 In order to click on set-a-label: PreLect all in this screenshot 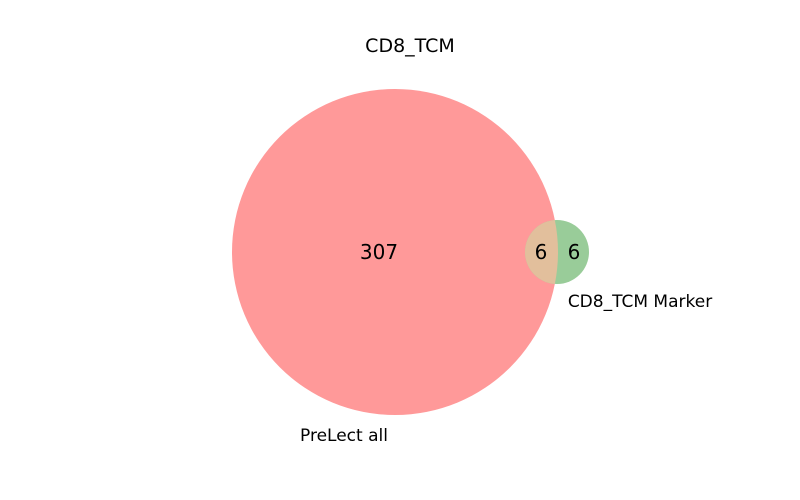, I will do `click(344, 436)`.